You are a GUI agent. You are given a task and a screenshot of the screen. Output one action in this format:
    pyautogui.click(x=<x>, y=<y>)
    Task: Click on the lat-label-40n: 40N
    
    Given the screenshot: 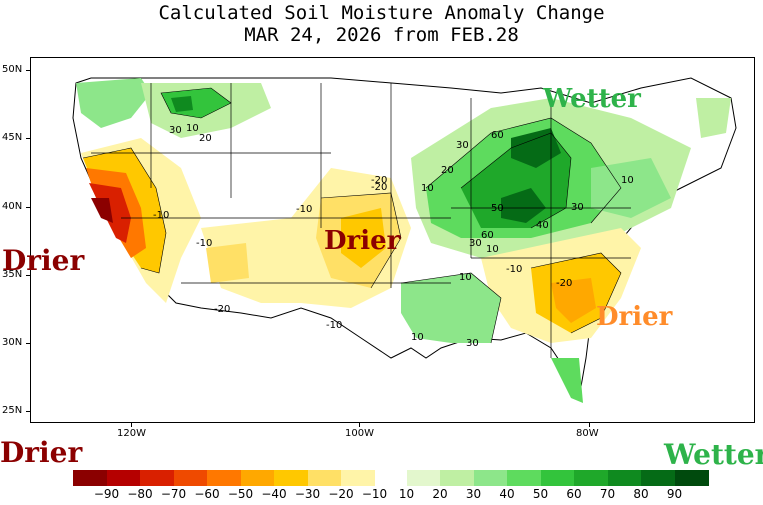 What is the action you would take?
    pyautogui.click(x=12, y=206)
    